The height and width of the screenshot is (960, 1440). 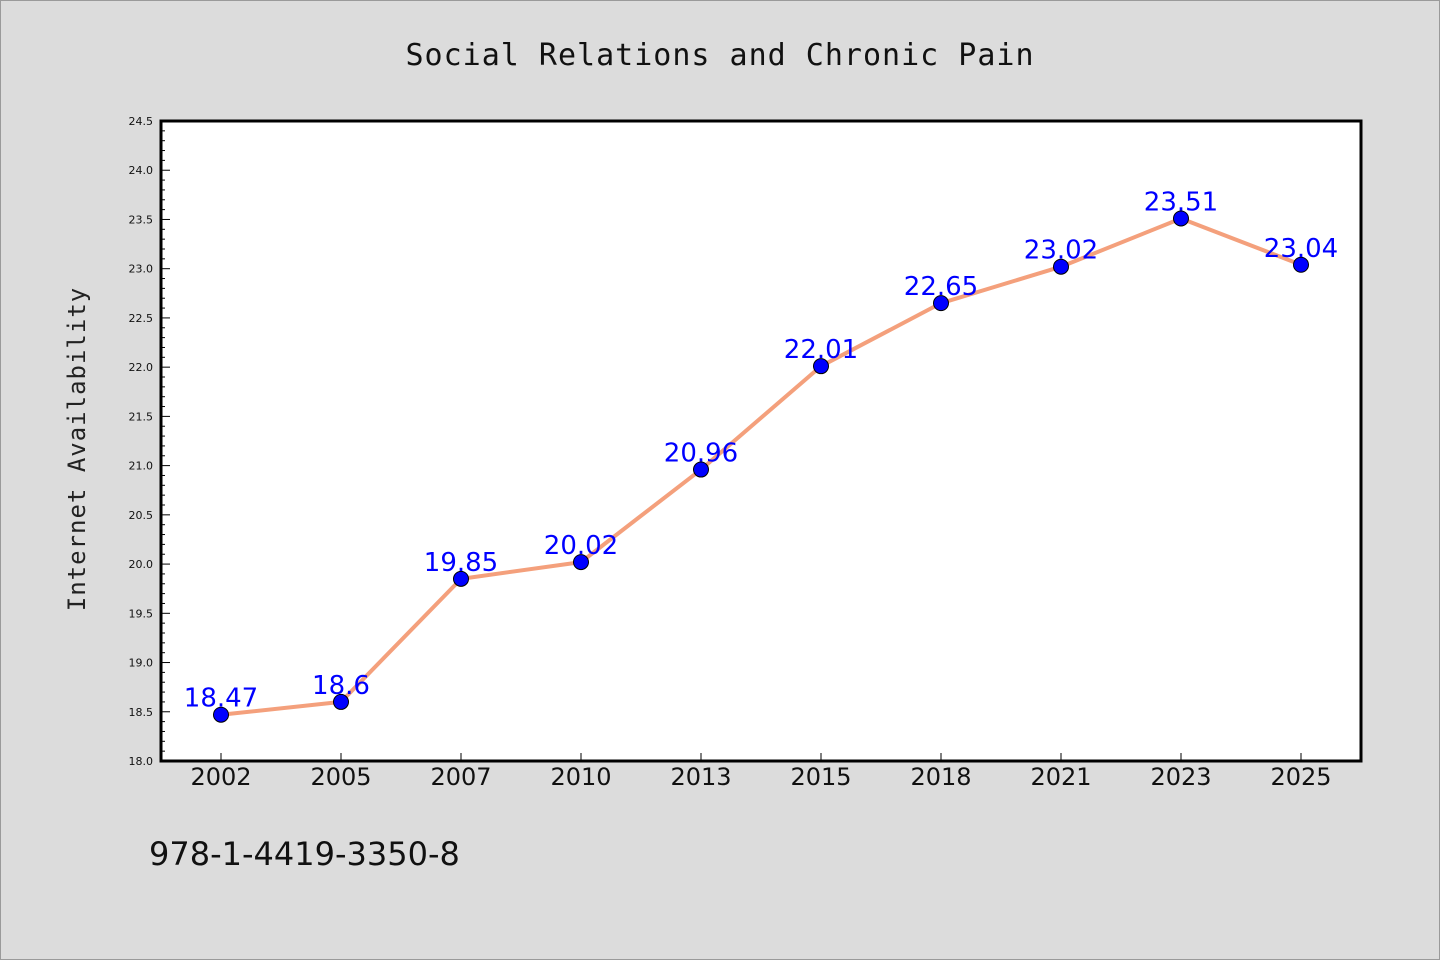 I want to click on data-label: 23.04, so click(x=1301, y=249).